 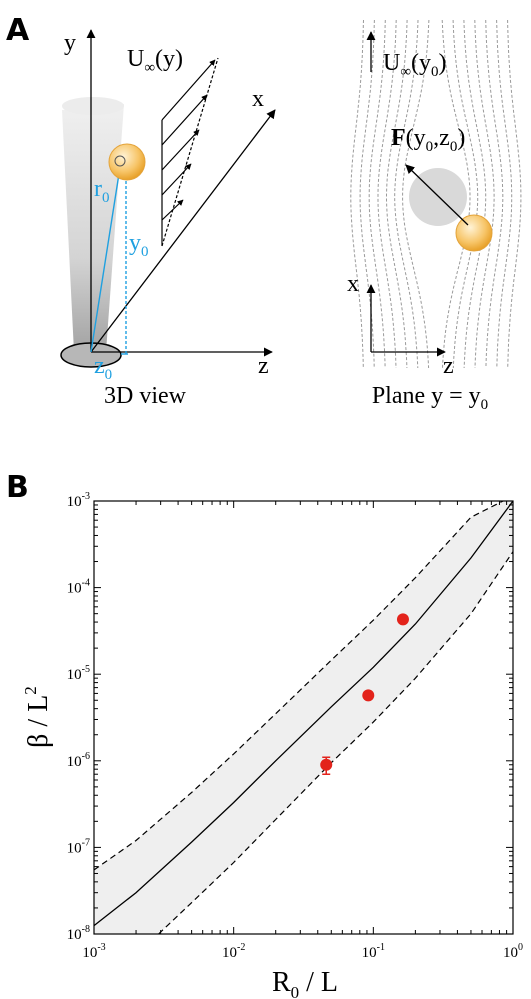 I want to click on plane-flow-label: U∞(y0), so click(x=415, y=65).